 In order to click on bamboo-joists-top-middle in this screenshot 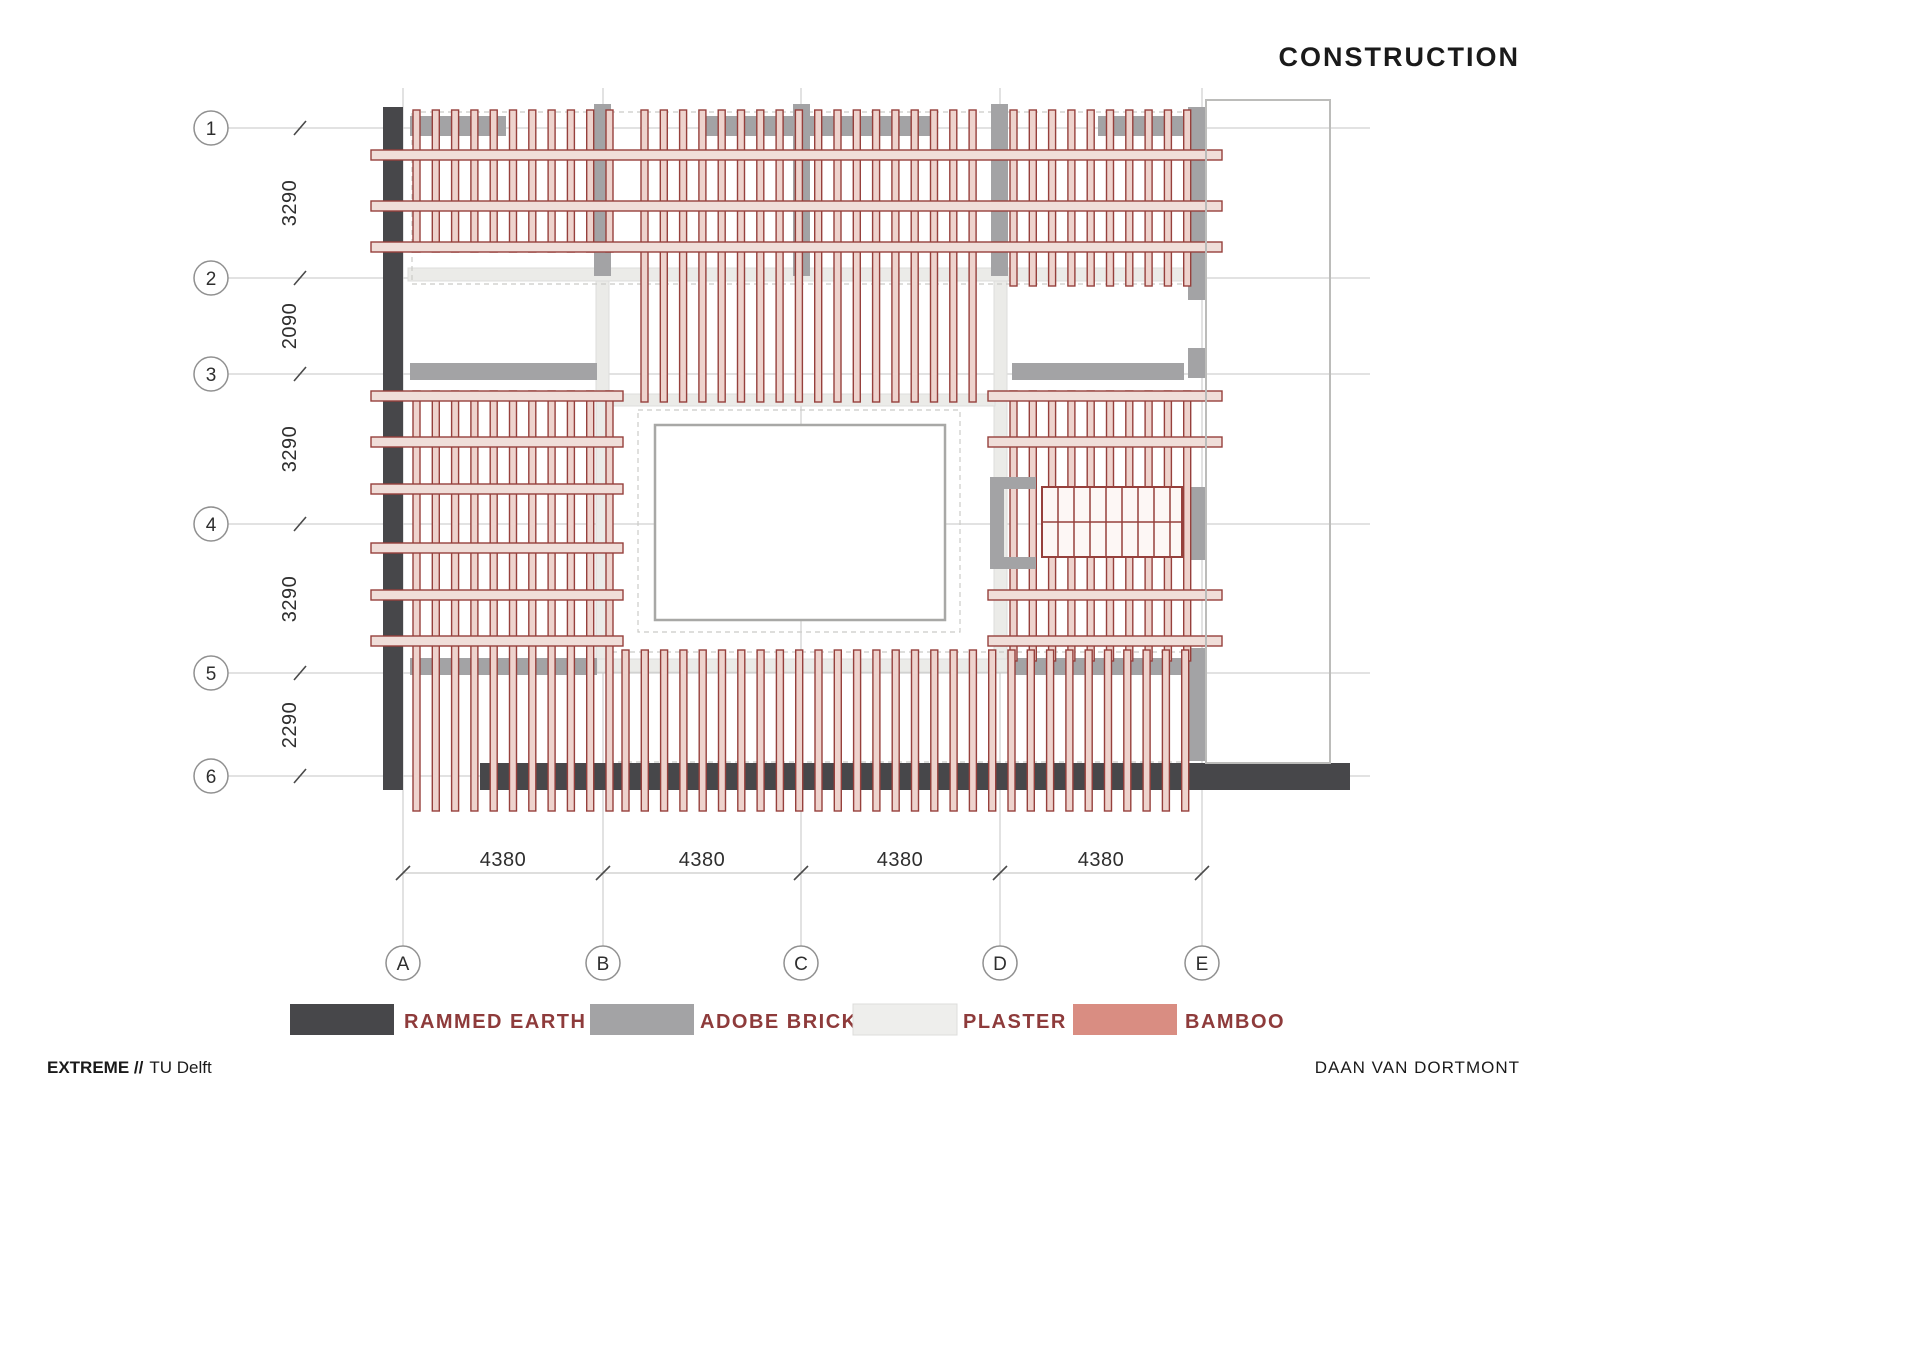, I will do `click(808, 256)`.